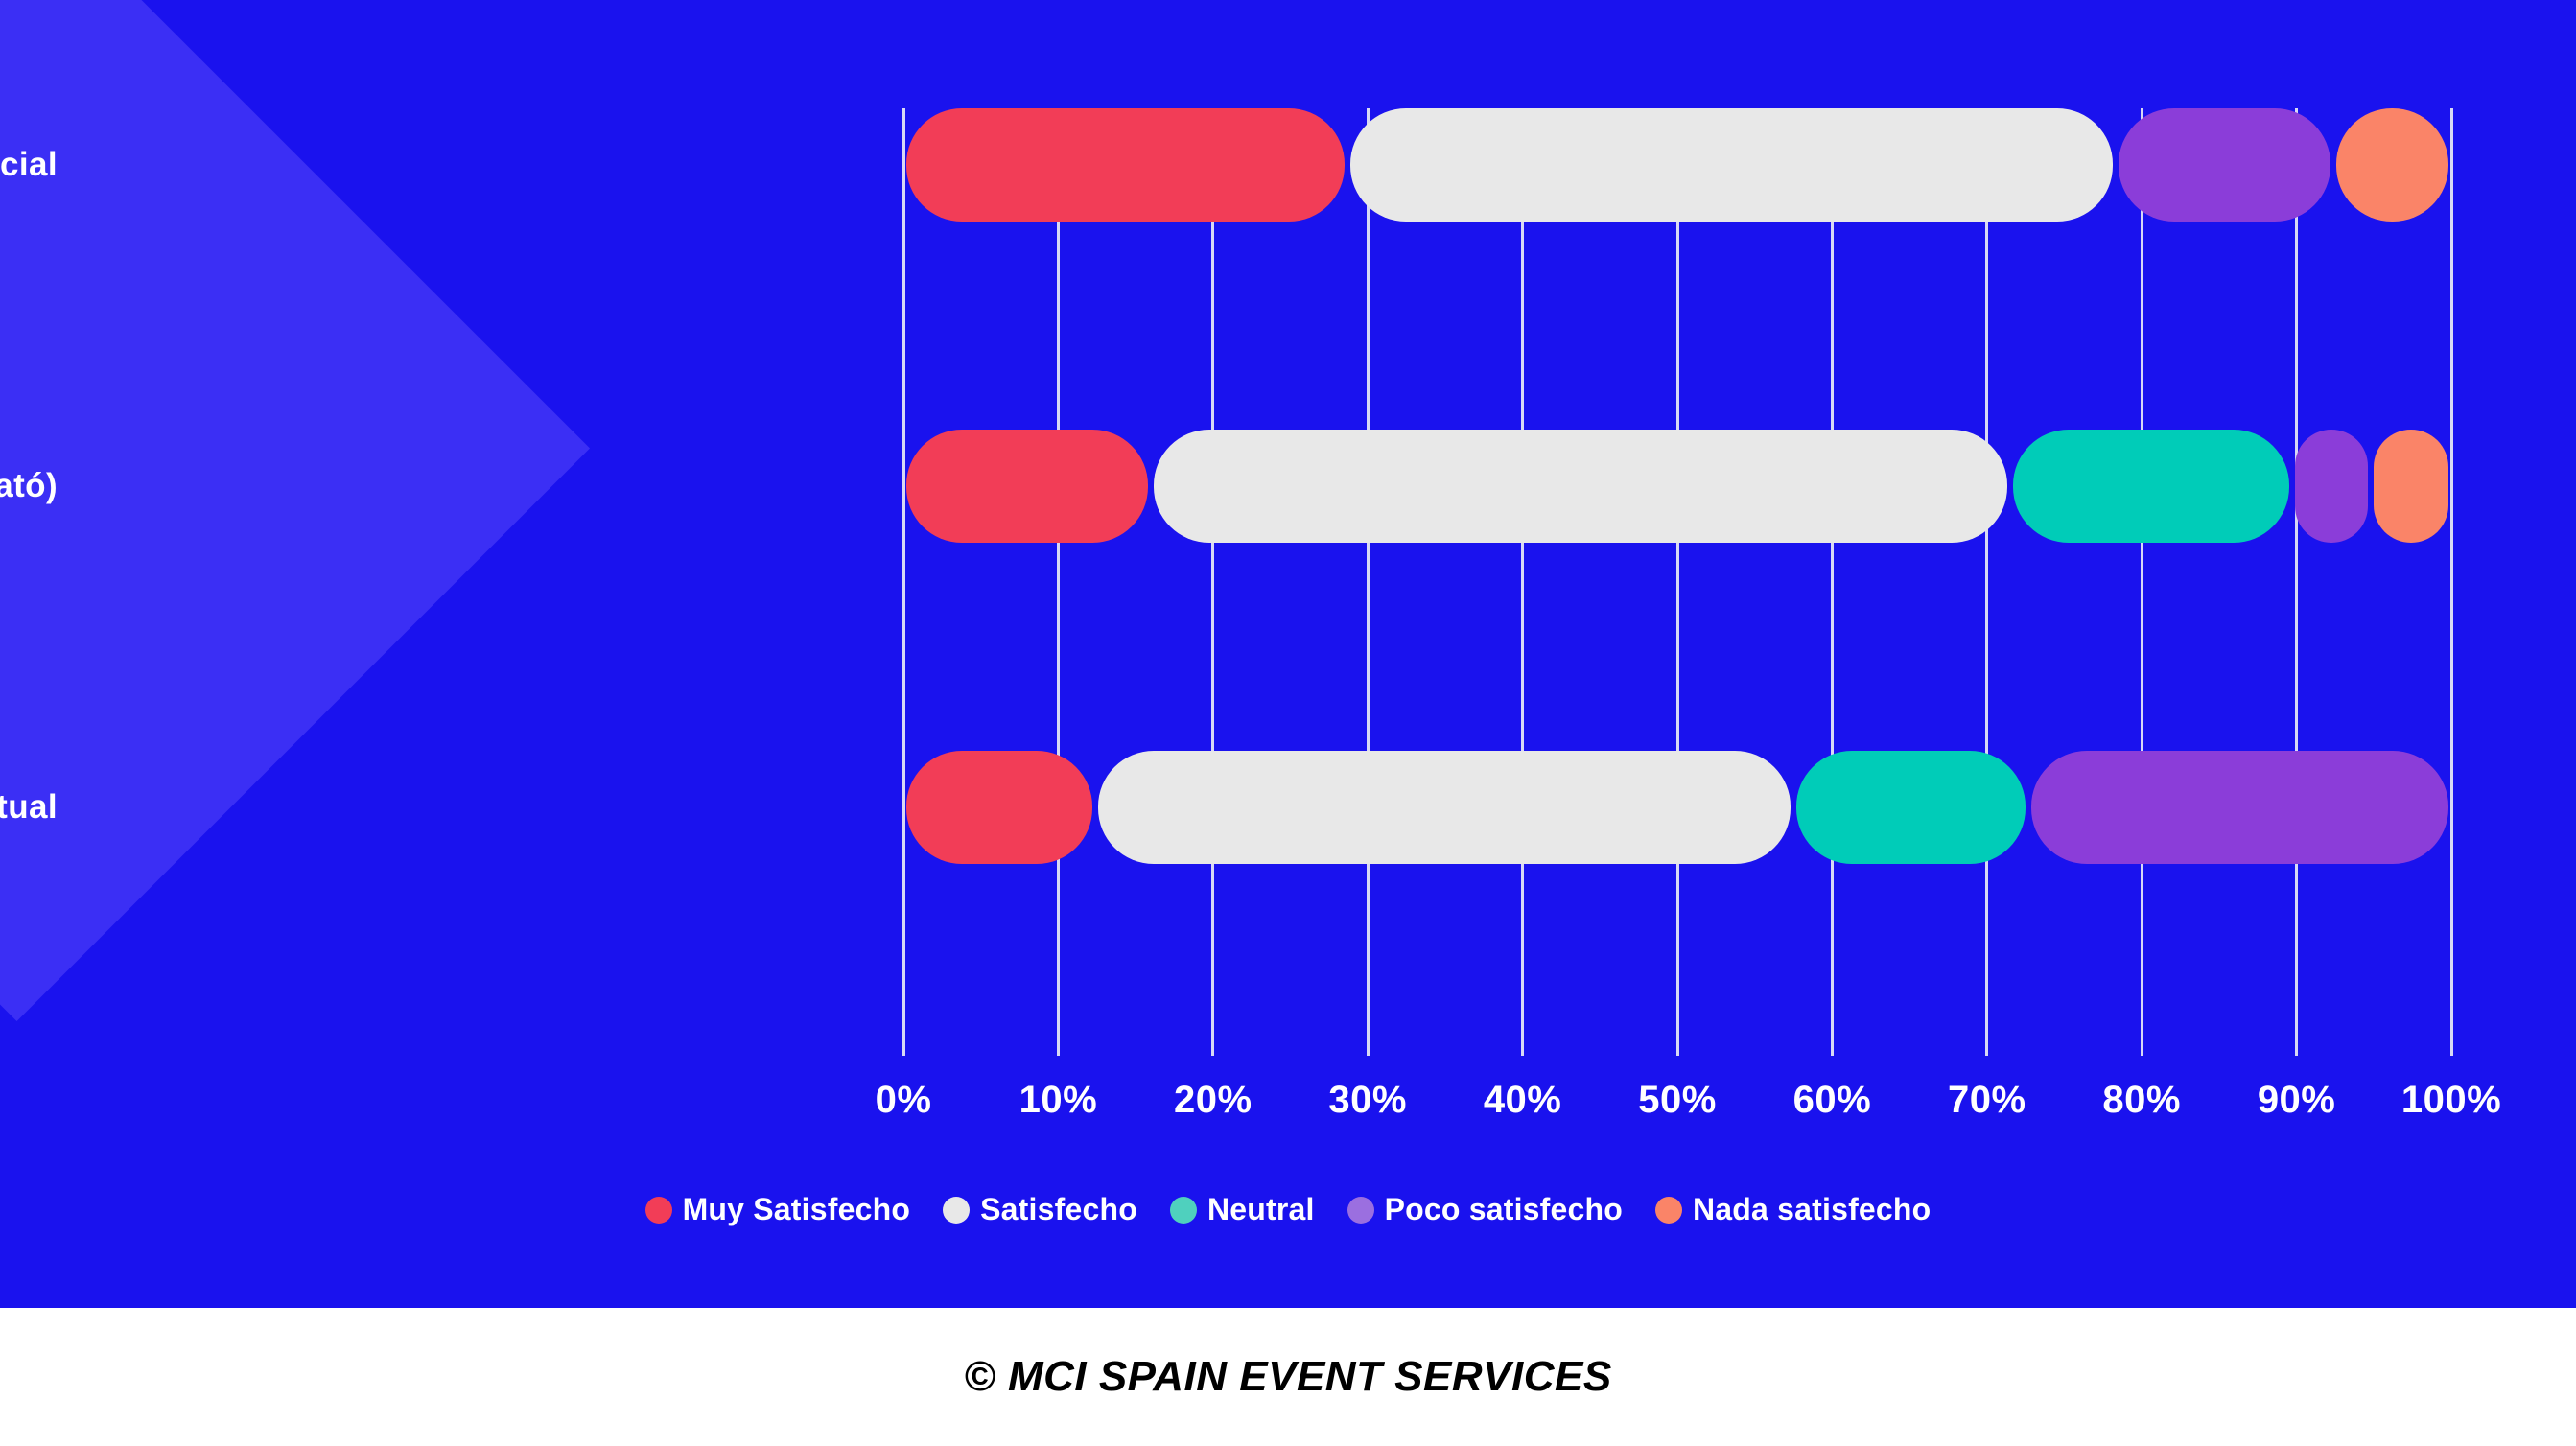 The image size is (2576, 1446). I want to click on x-tick-20: 20%, so click(1213, 1100).